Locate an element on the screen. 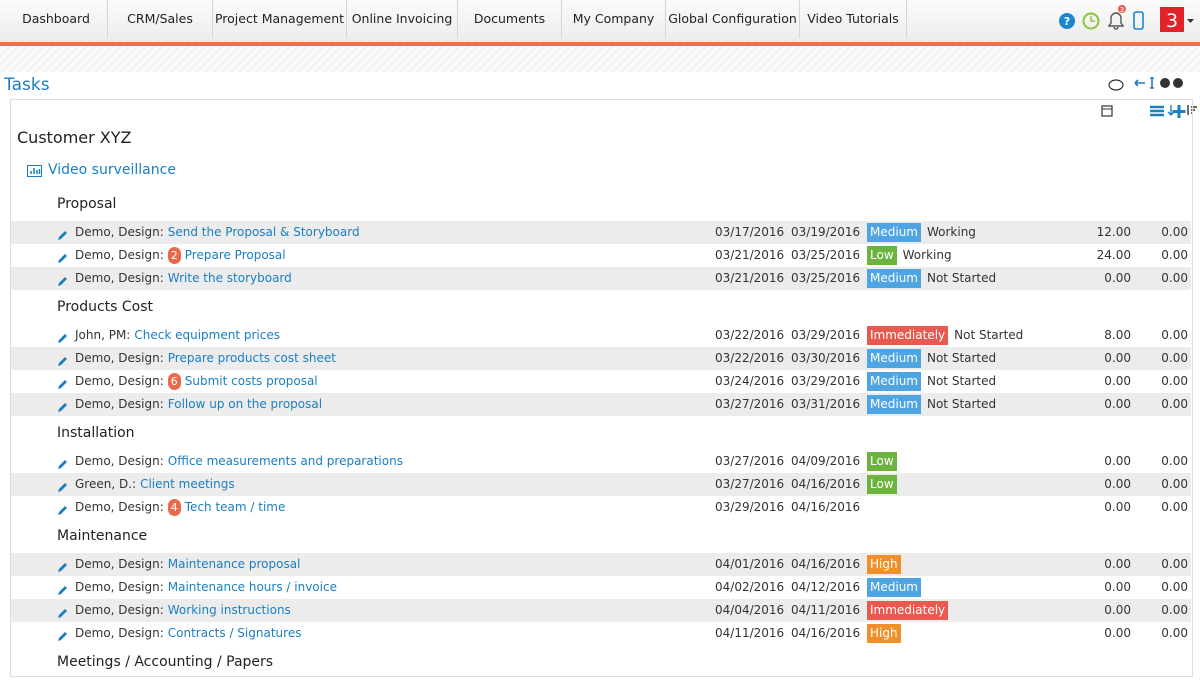 This screenshot has width=1200, height=683. comment-icon is located at coordinates (1116, 85).